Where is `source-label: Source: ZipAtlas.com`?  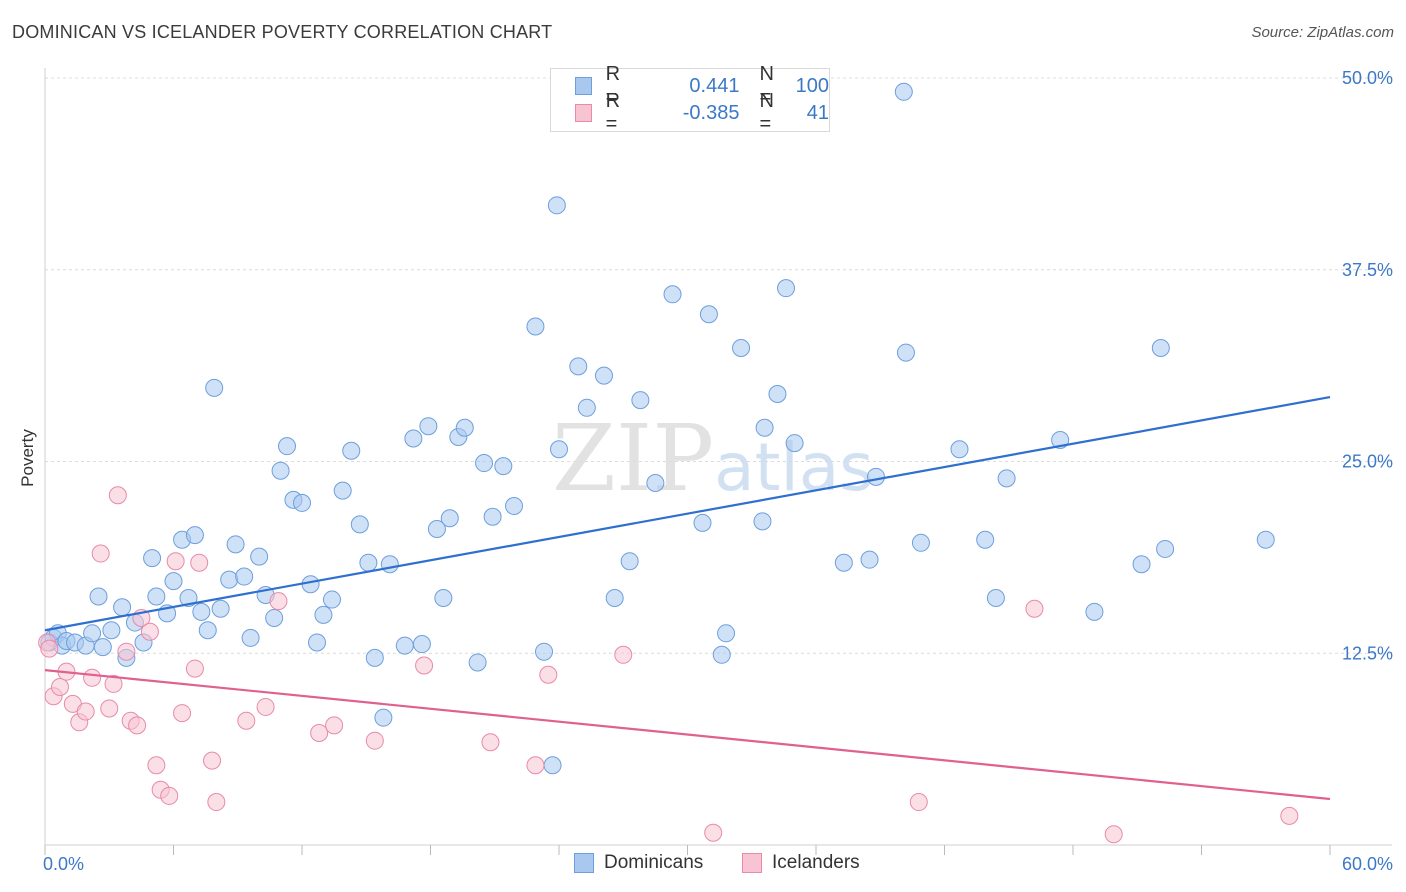
source-label: Source: ZipAtlas.com is located at coordinates (1322, 32).